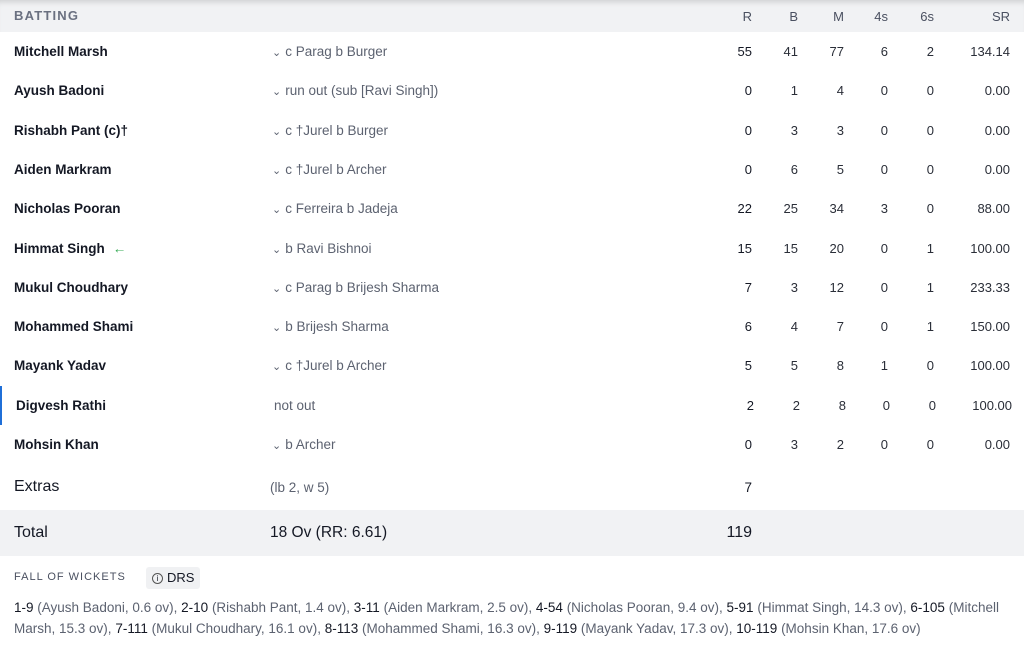 The width and height of the screenshot is (1024, 668). I want to click on batting-label: BATTING, so click(47, 15).